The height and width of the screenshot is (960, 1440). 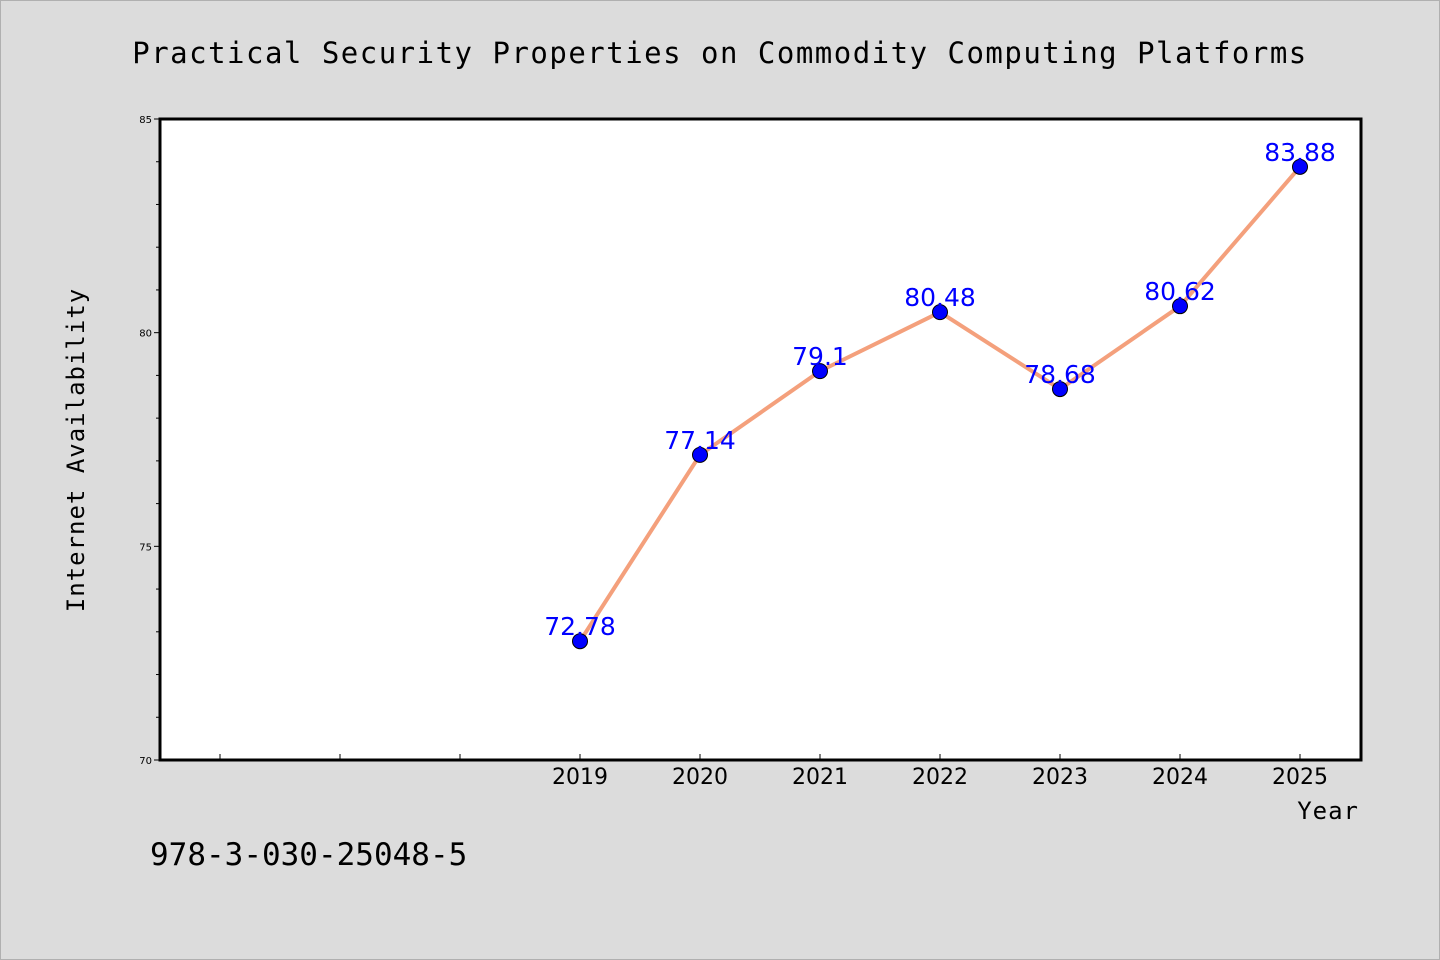 I want to click on x-axis: 2019 2020 2021 2022 2023 2024 2025, so click(x=773, y=772).